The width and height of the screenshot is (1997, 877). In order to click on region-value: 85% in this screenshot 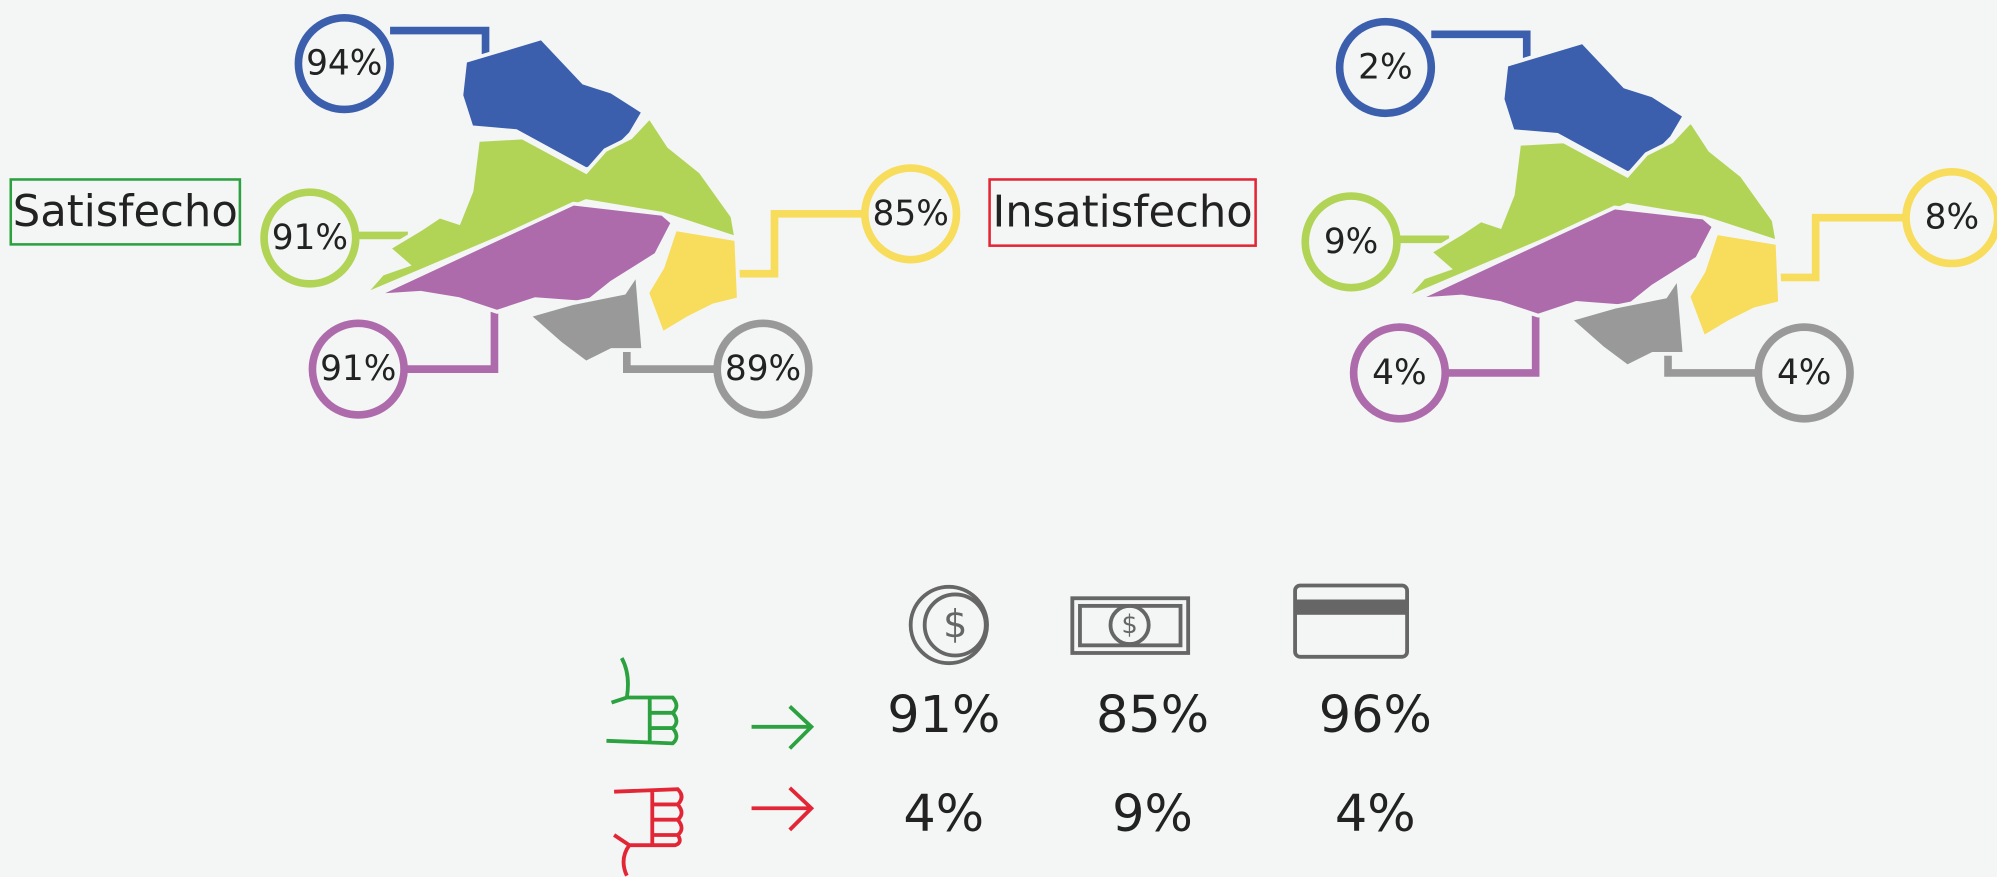, I will do `click(910, 214)`.